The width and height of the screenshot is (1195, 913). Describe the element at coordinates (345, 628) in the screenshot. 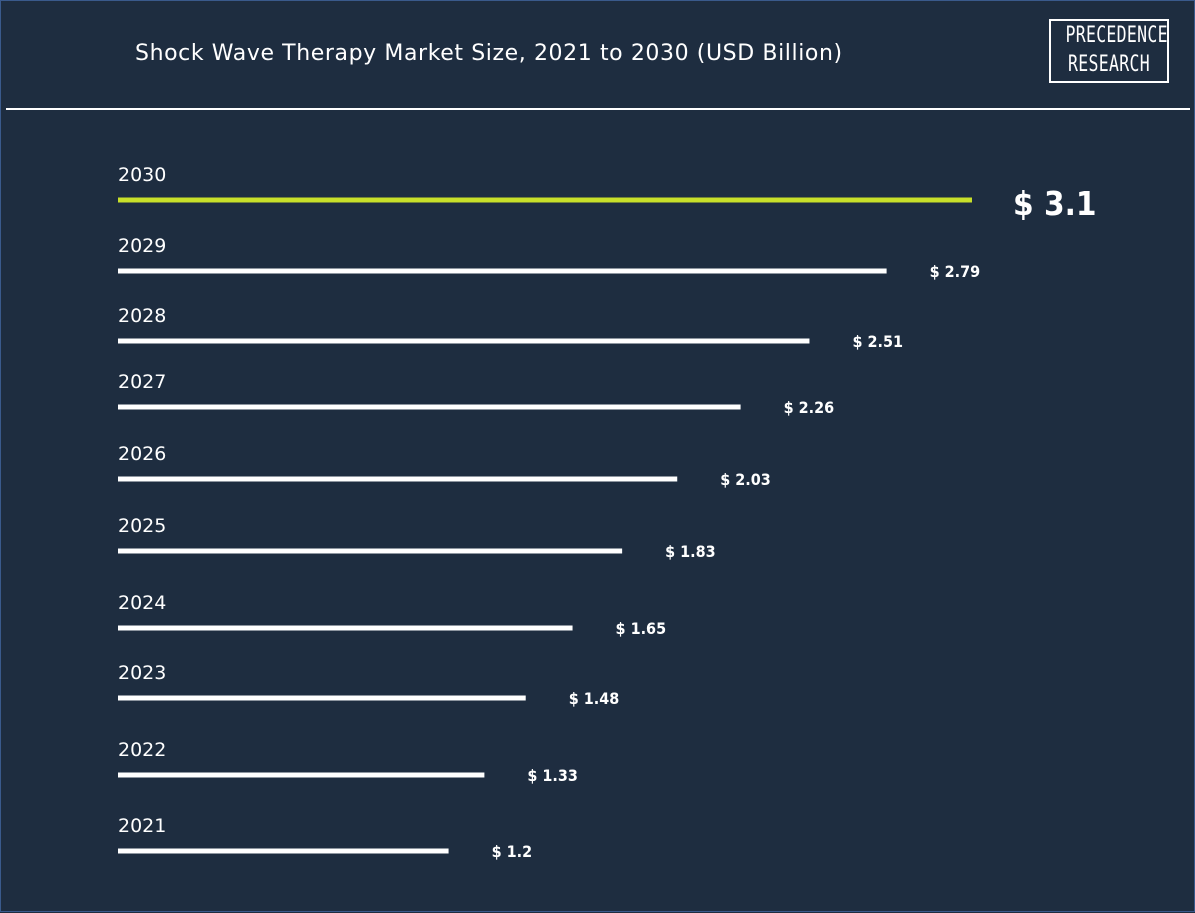

I see `bar-2024` at that location.